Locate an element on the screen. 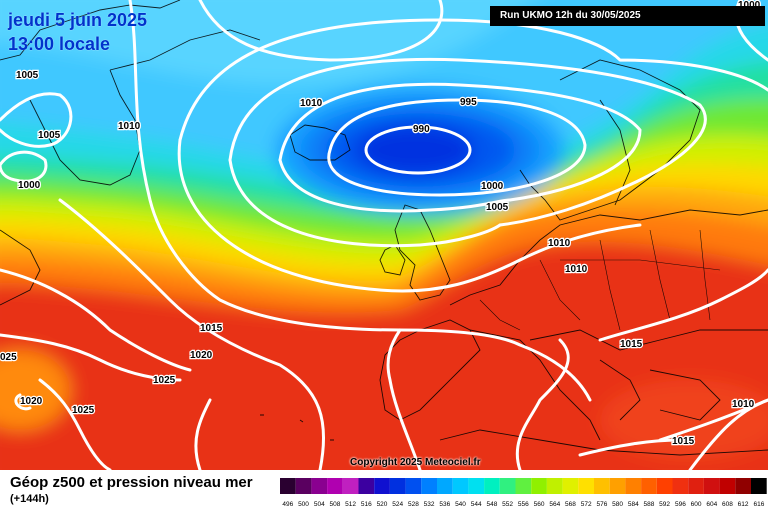 This screenshot has width=768, height=512. scale-tick-label: 532 is located at coordinates (429, 504).